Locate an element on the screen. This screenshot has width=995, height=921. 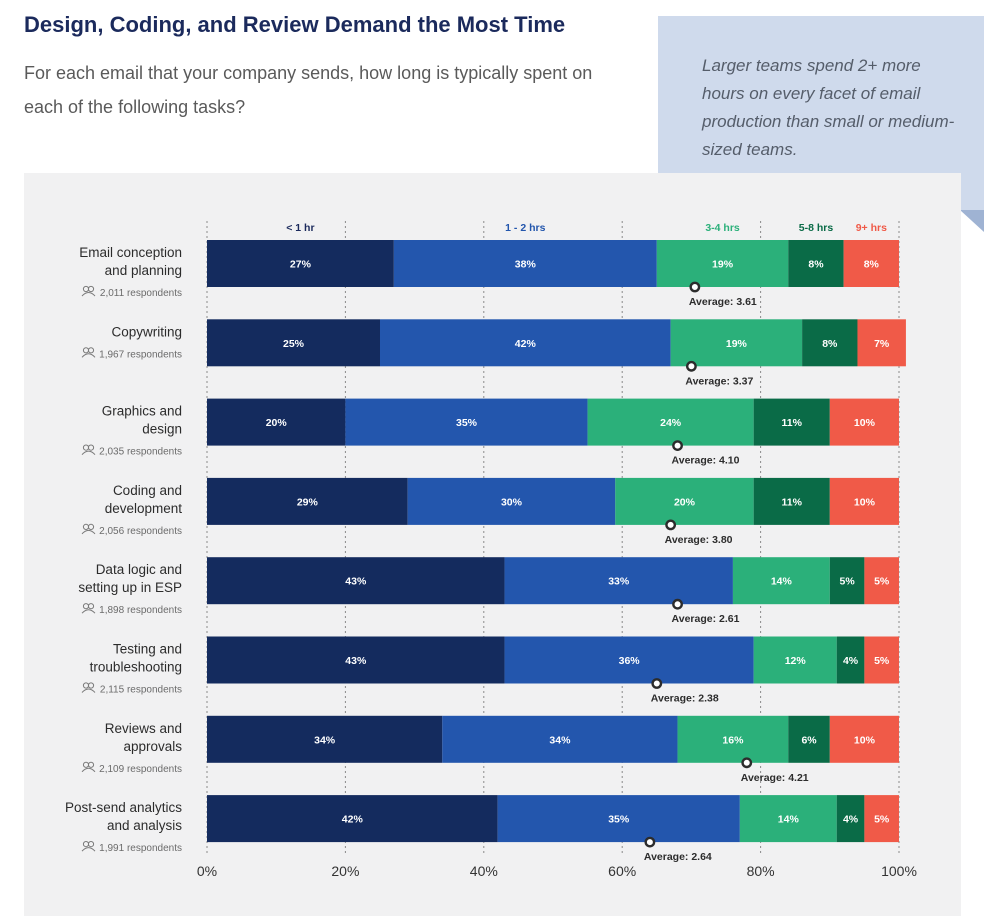
data-label: 16% is located at coordinates (733, 740).